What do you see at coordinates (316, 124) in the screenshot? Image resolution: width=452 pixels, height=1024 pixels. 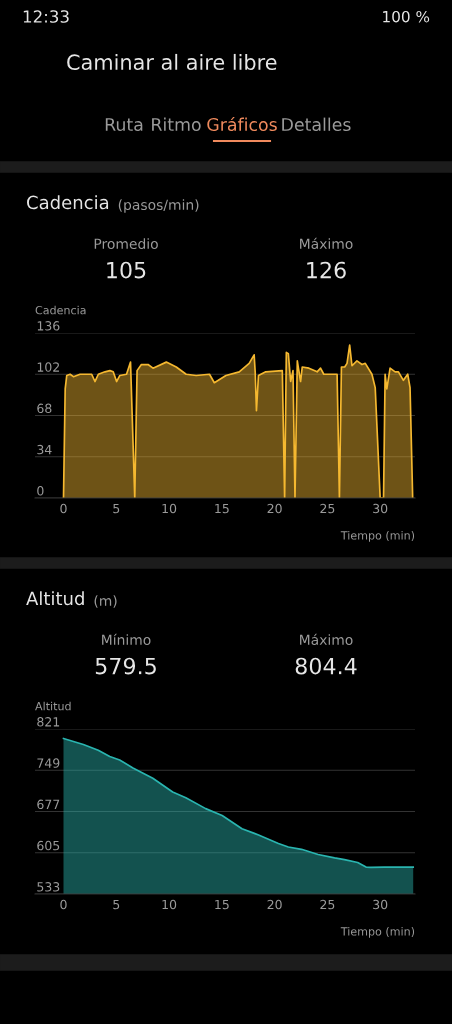 I see `text: Detalles` at bounding box center [316, 124].